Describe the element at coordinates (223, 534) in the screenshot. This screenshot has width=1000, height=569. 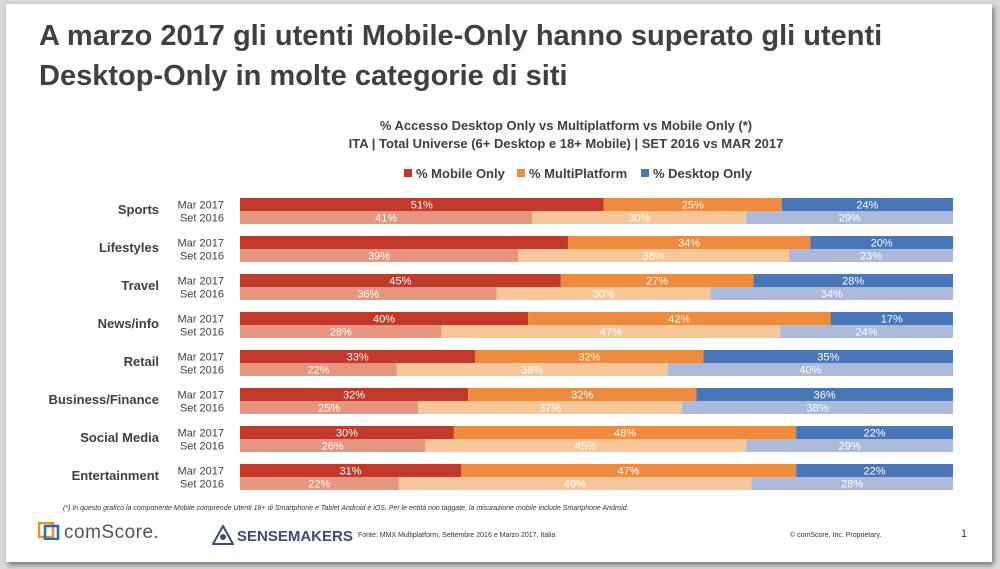
I see `sensemakers-logo-icon` at that location.